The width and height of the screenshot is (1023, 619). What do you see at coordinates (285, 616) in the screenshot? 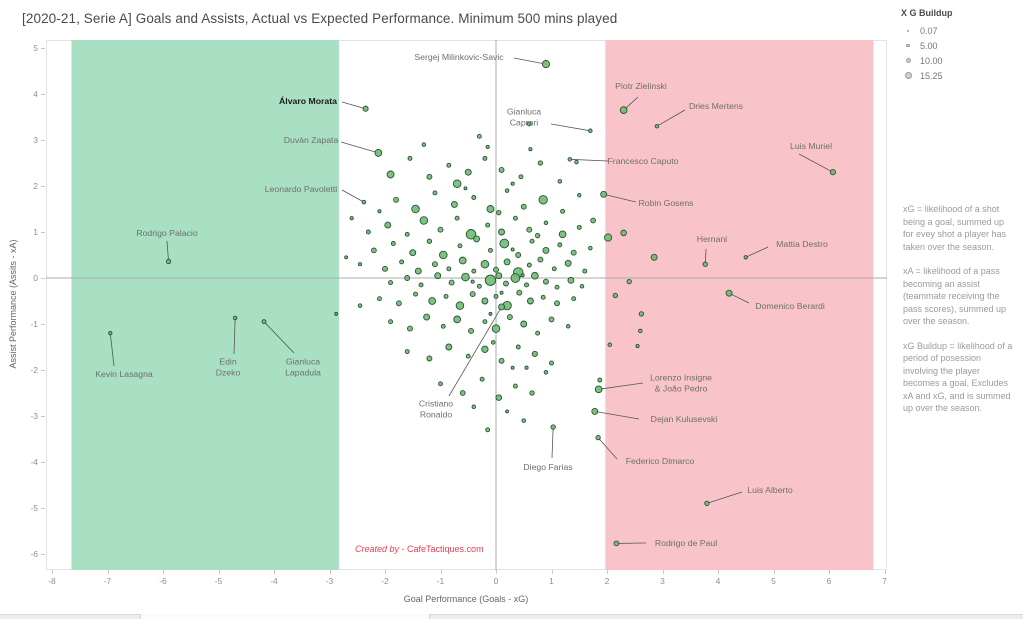
I see `bottom-sheet-tab` at bounding box center [285, 616].